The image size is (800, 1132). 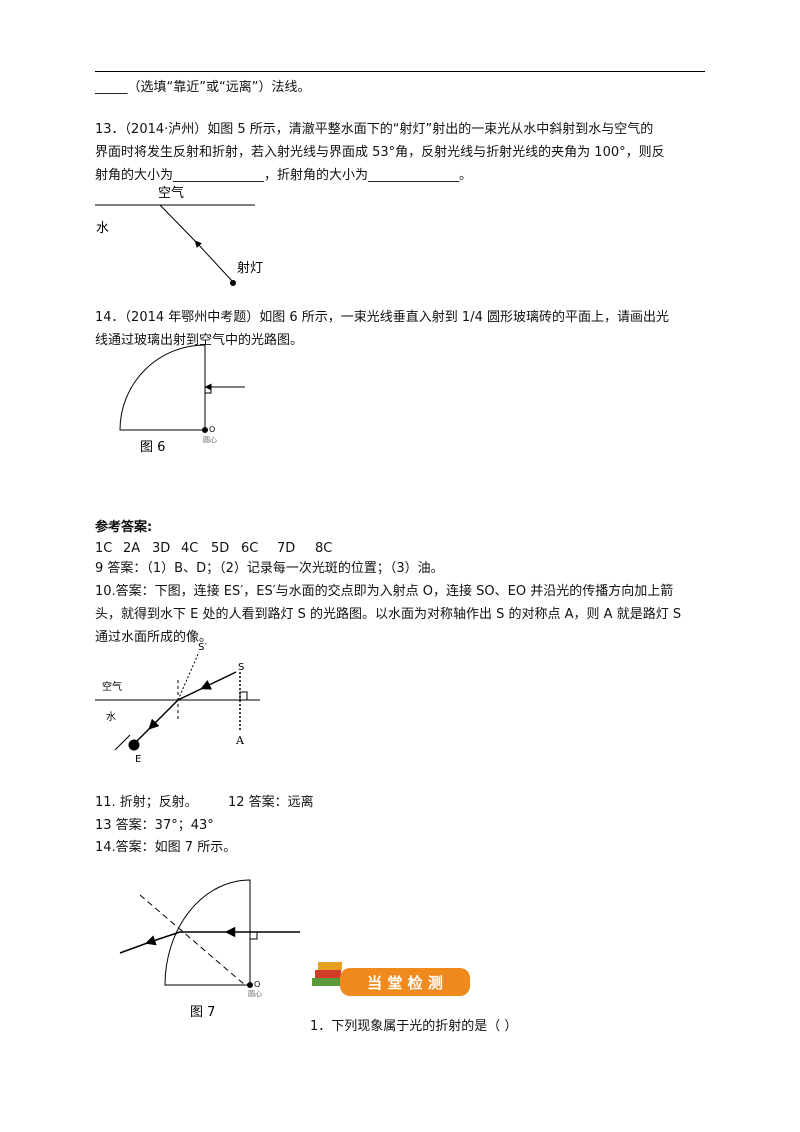 I want to click on caption: 图 7, so click(x=202, y=1012).